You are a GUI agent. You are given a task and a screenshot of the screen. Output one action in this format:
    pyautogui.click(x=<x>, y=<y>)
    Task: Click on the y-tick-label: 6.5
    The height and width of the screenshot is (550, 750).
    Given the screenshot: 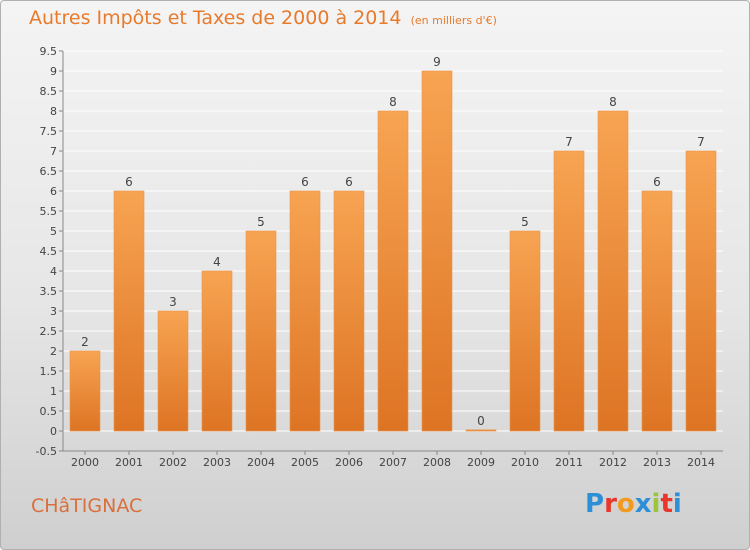 What is the action you would take?
    pyautogui.click(x=49, y=171)
    